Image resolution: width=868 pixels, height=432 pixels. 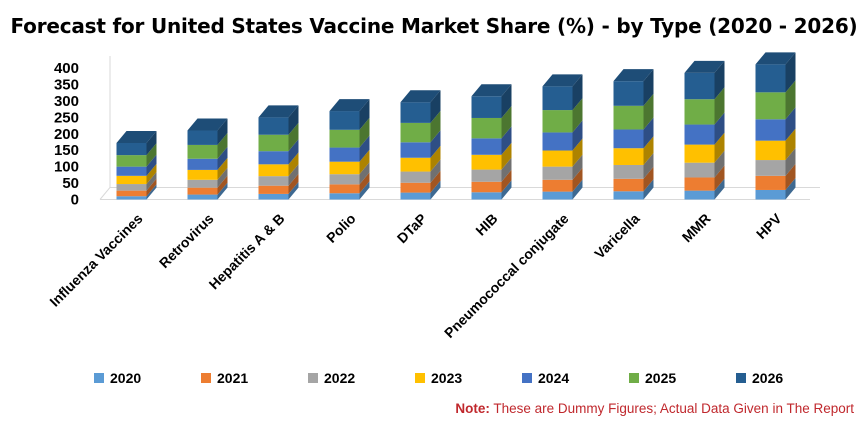 I want to click on x-category-label: Pneumococcal conjugate, so click(x=506, y=275).